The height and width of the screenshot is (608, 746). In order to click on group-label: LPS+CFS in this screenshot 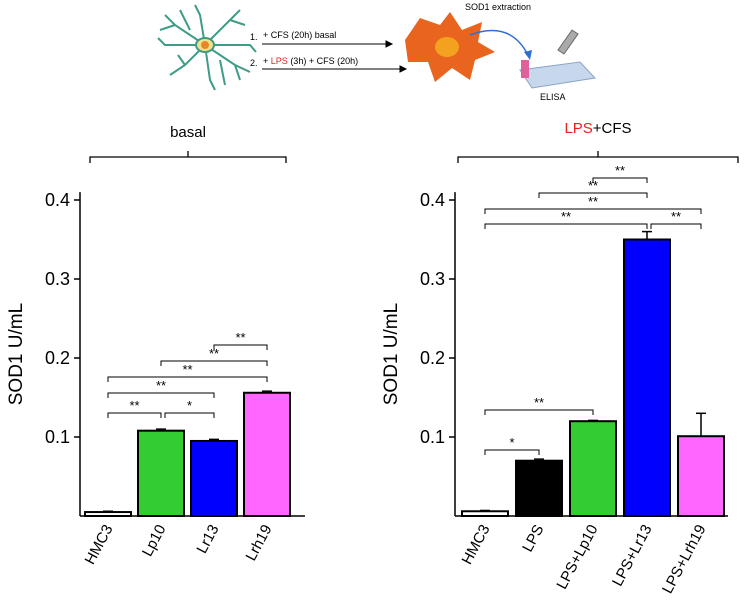, I will do `click(597, 128)`.